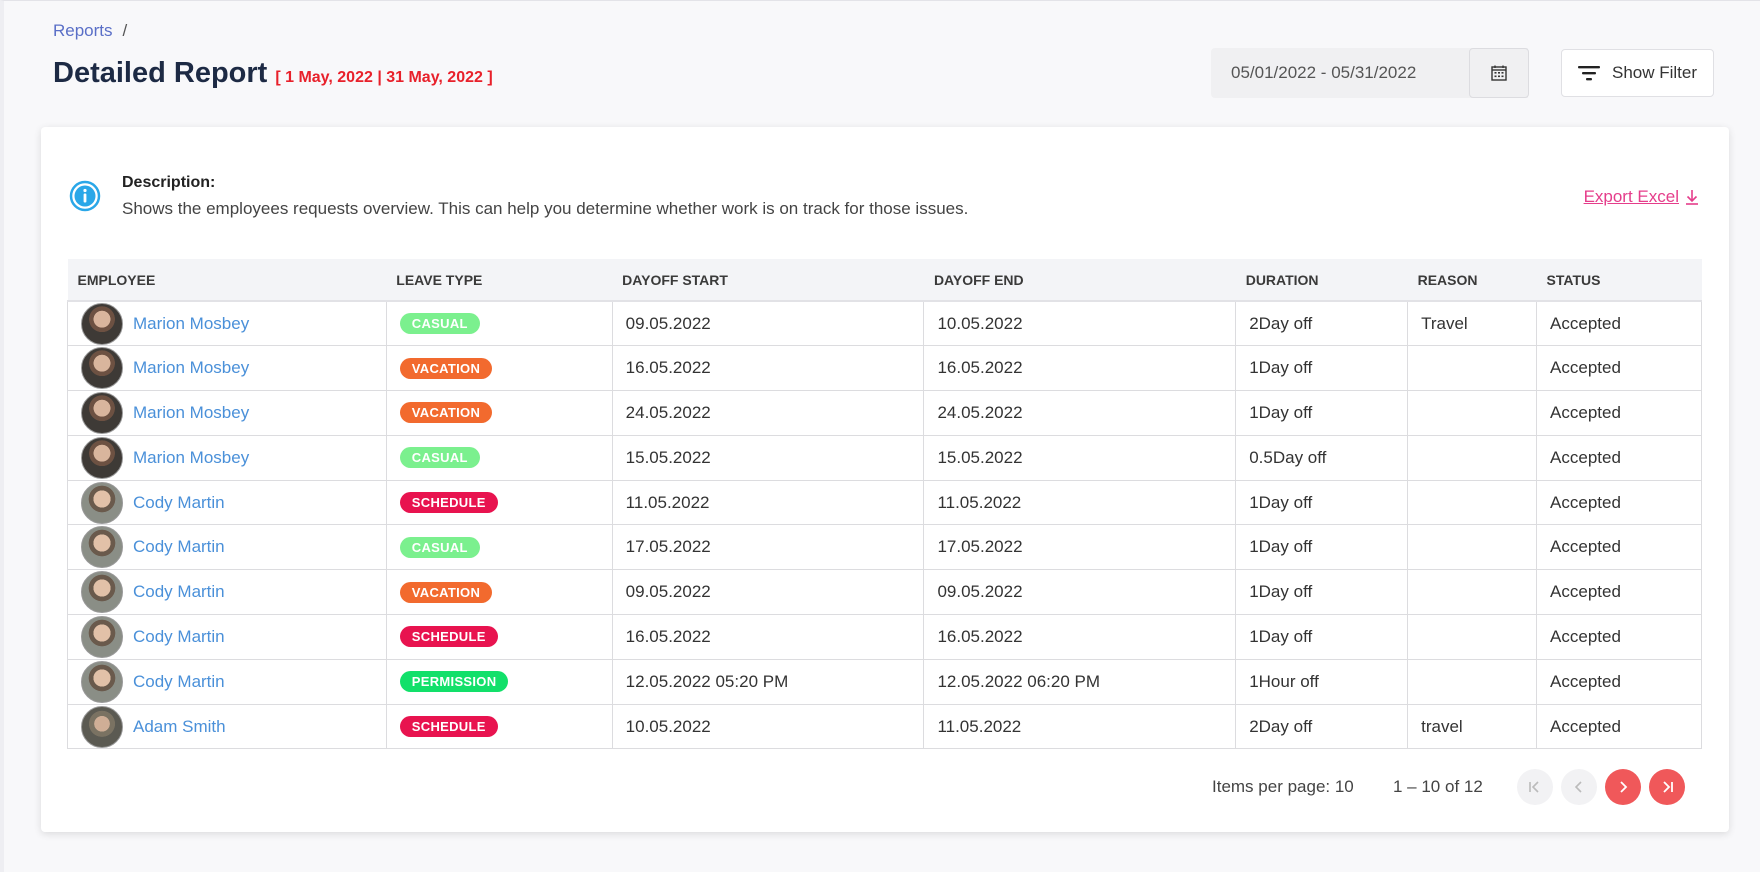  Describe the element at coordinates (1631, 196) in the screenshot. I see `export-excel-label: Export Excel` at that location.